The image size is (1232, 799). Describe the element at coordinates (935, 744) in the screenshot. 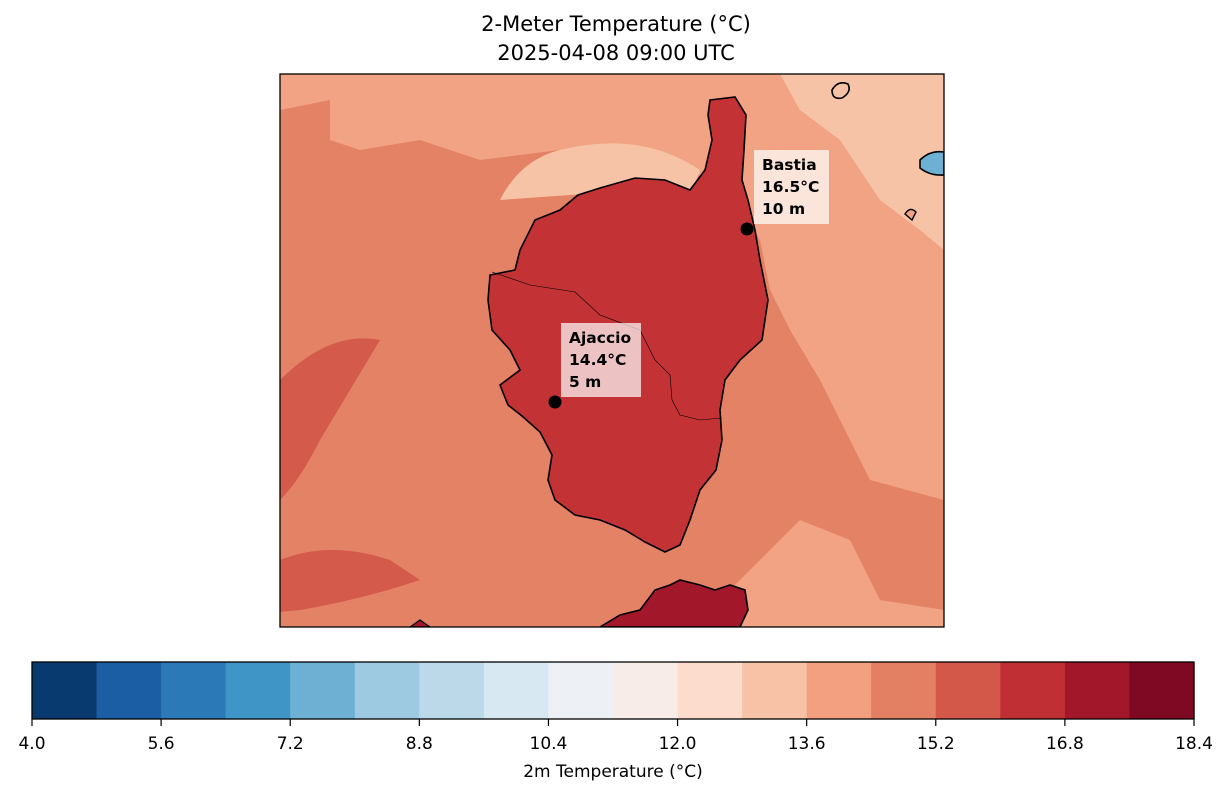

I see `colorbar-tick-label: 15.2` at that location.